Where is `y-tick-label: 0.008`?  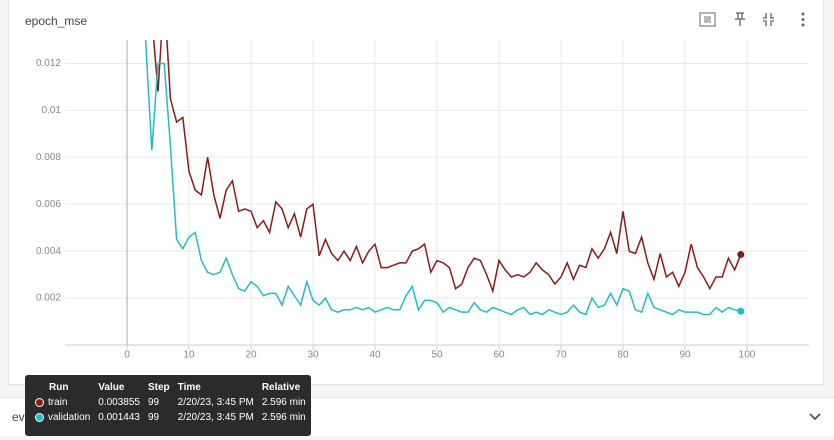
y-tick-label: 0.008 is located at coordinates (48, 157).